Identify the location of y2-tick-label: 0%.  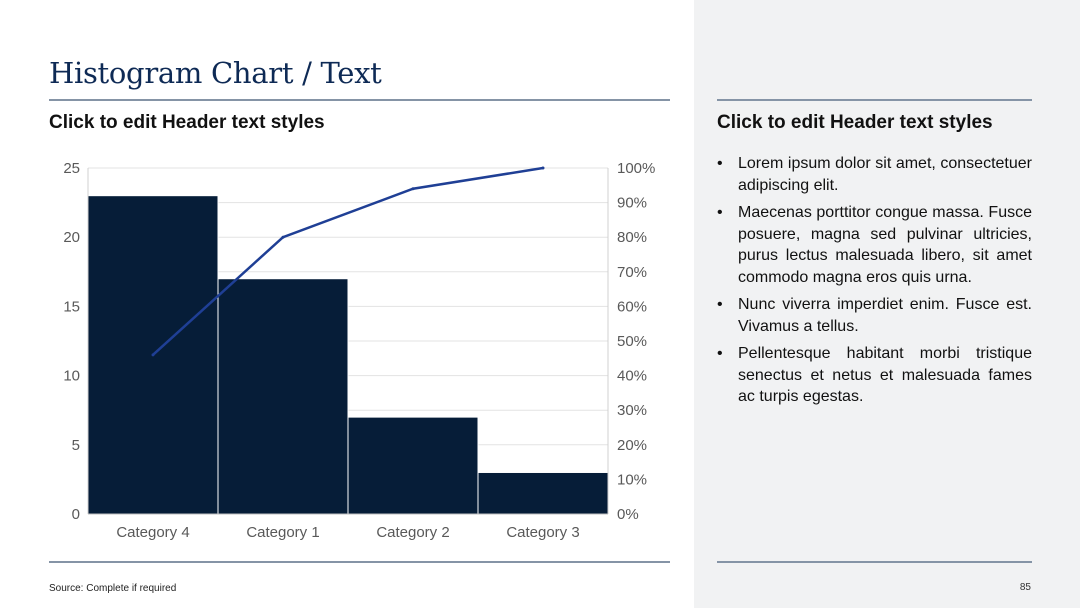
(628, 514).